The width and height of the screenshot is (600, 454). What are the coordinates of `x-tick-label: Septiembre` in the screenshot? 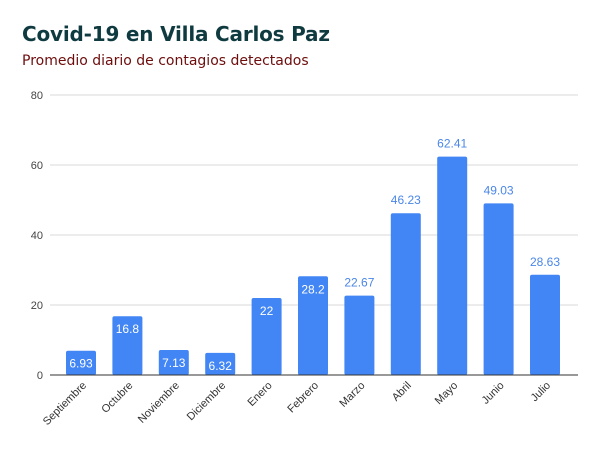 It's located at (65, 404).